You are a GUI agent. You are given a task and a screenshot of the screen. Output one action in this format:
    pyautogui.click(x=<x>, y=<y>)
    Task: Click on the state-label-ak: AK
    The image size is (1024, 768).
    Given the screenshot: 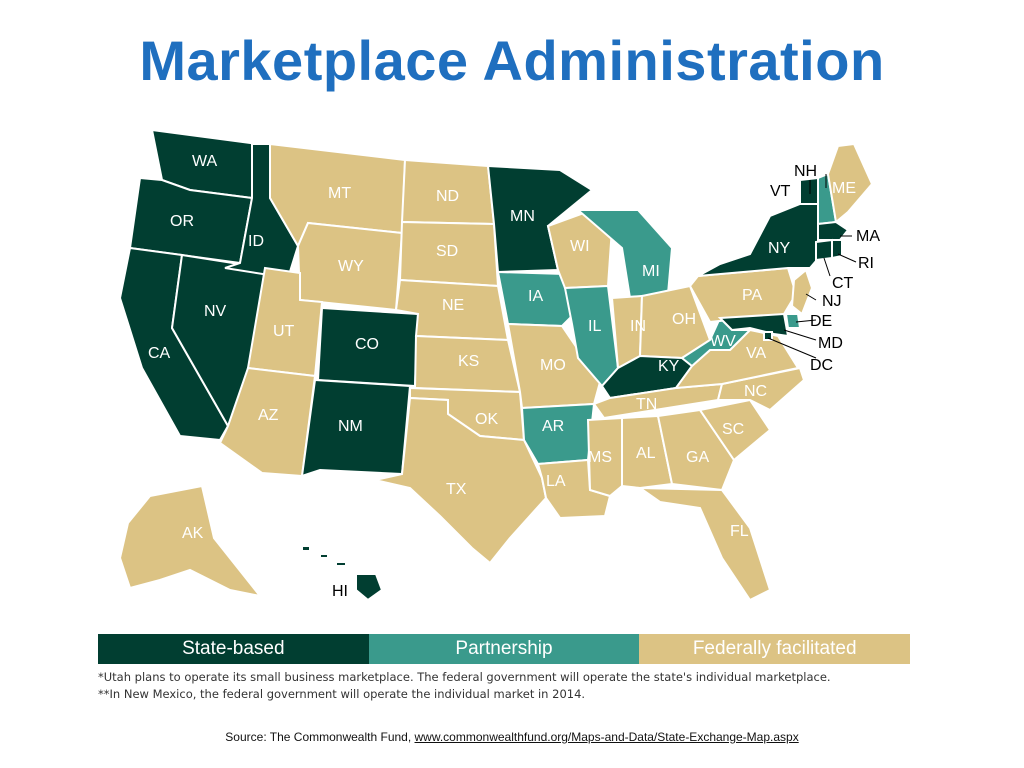 What is the action you would take?
    pyautogui.click(x=193, y=533)
    